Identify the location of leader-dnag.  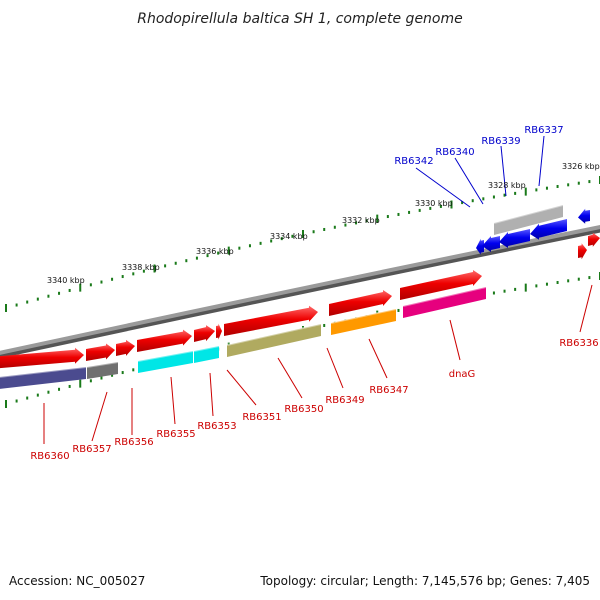
(455, 340).